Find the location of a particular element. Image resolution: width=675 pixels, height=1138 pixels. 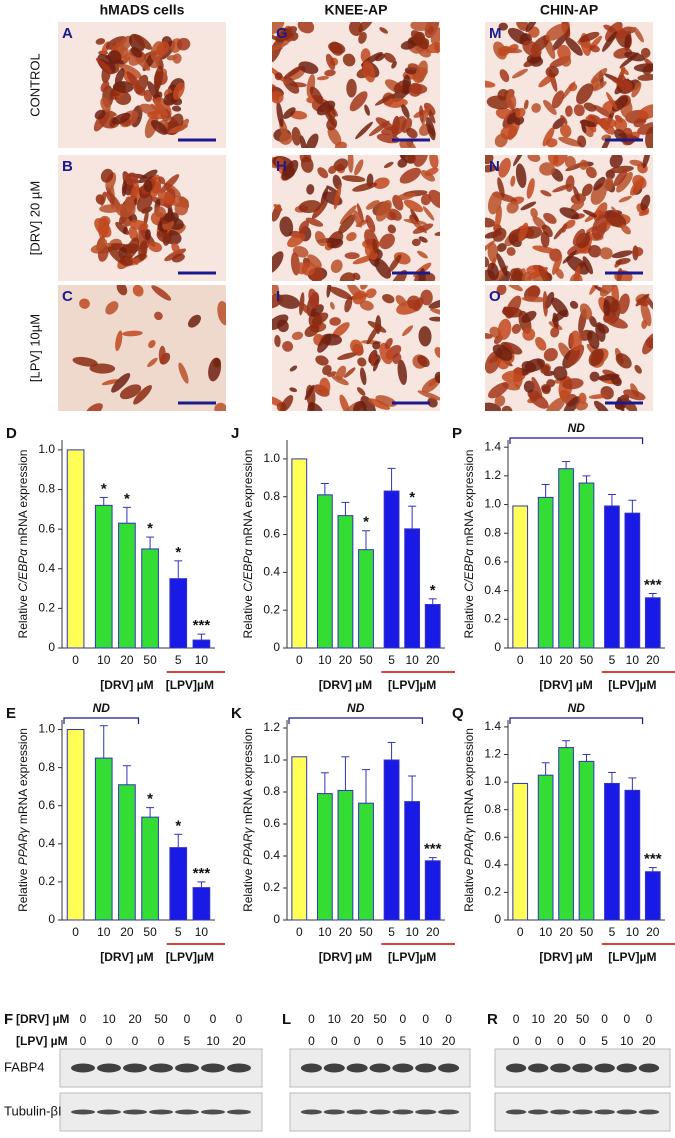

row-label: [LPV] 10µM is located at coordinates (34, 348).